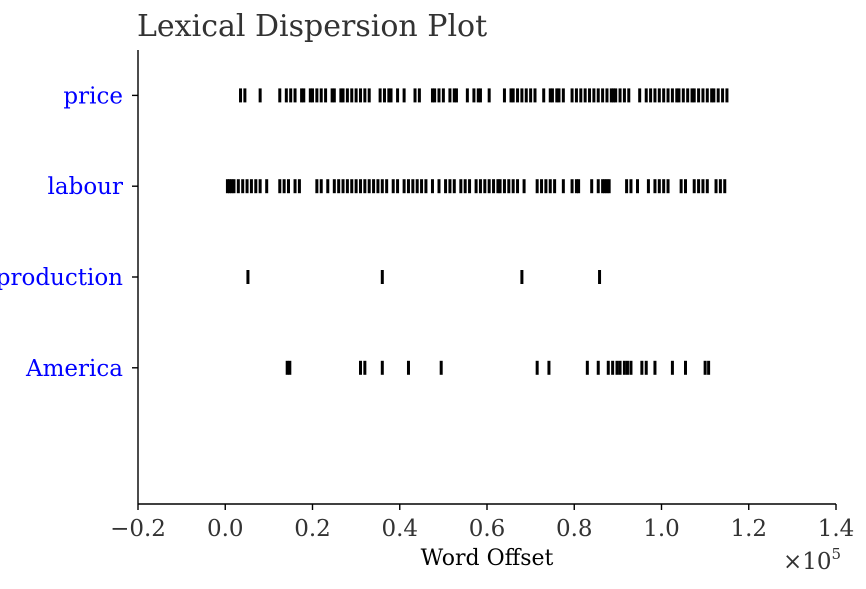 The image size is (866, 589). What do you see at coordinates (487, 558) in the screenshot?
I see `x-axis-label: Word Offset` at bounding box center [487, 558].